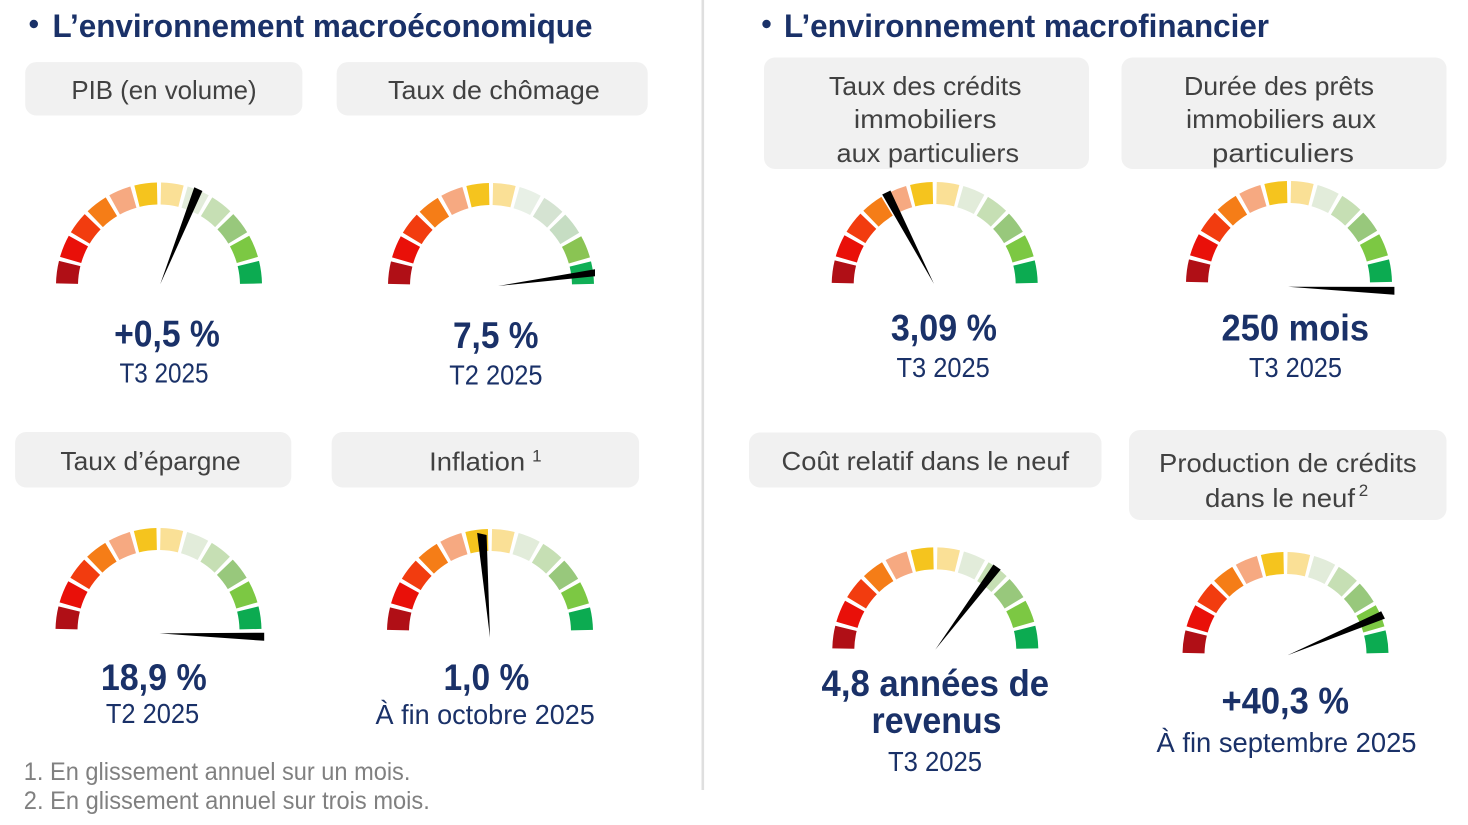 This screenshot has height=825, width=1468. I want to click on svg-text: Taux des crédits, so click(925, 86).